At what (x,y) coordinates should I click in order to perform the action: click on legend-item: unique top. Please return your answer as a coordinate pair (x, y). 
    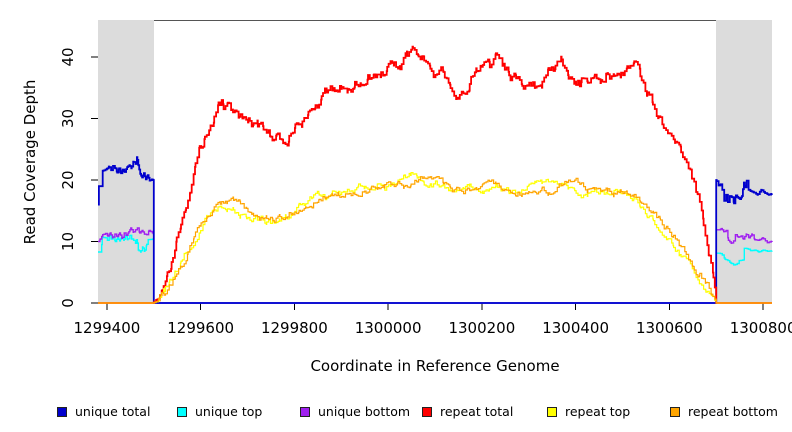
    Looking at the image, I should click on (219, 412).